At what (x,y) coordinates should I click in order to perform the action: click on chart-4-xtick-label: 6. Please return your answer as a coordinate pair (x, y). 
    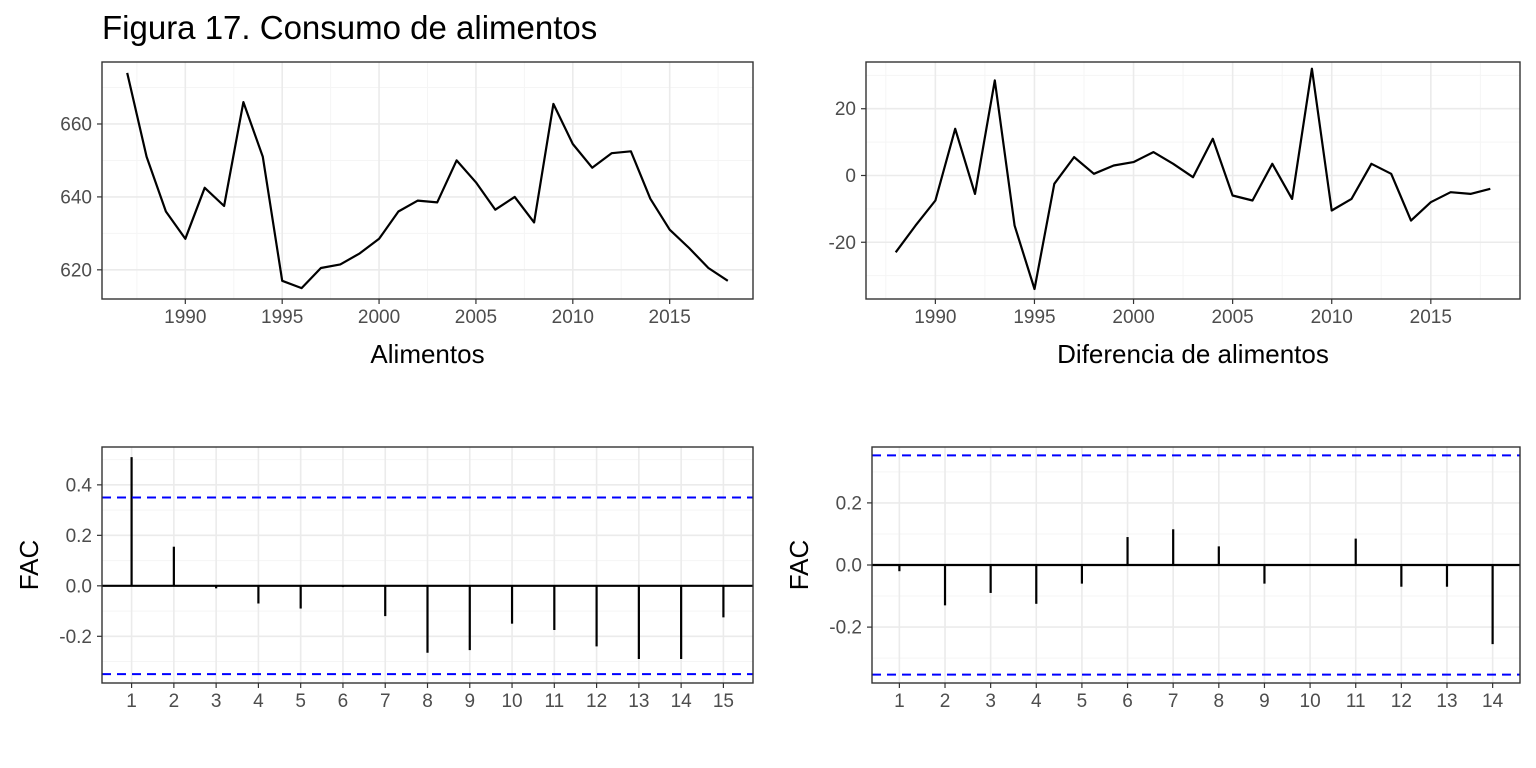
    Looking at the image, I should click on (1127, 701).